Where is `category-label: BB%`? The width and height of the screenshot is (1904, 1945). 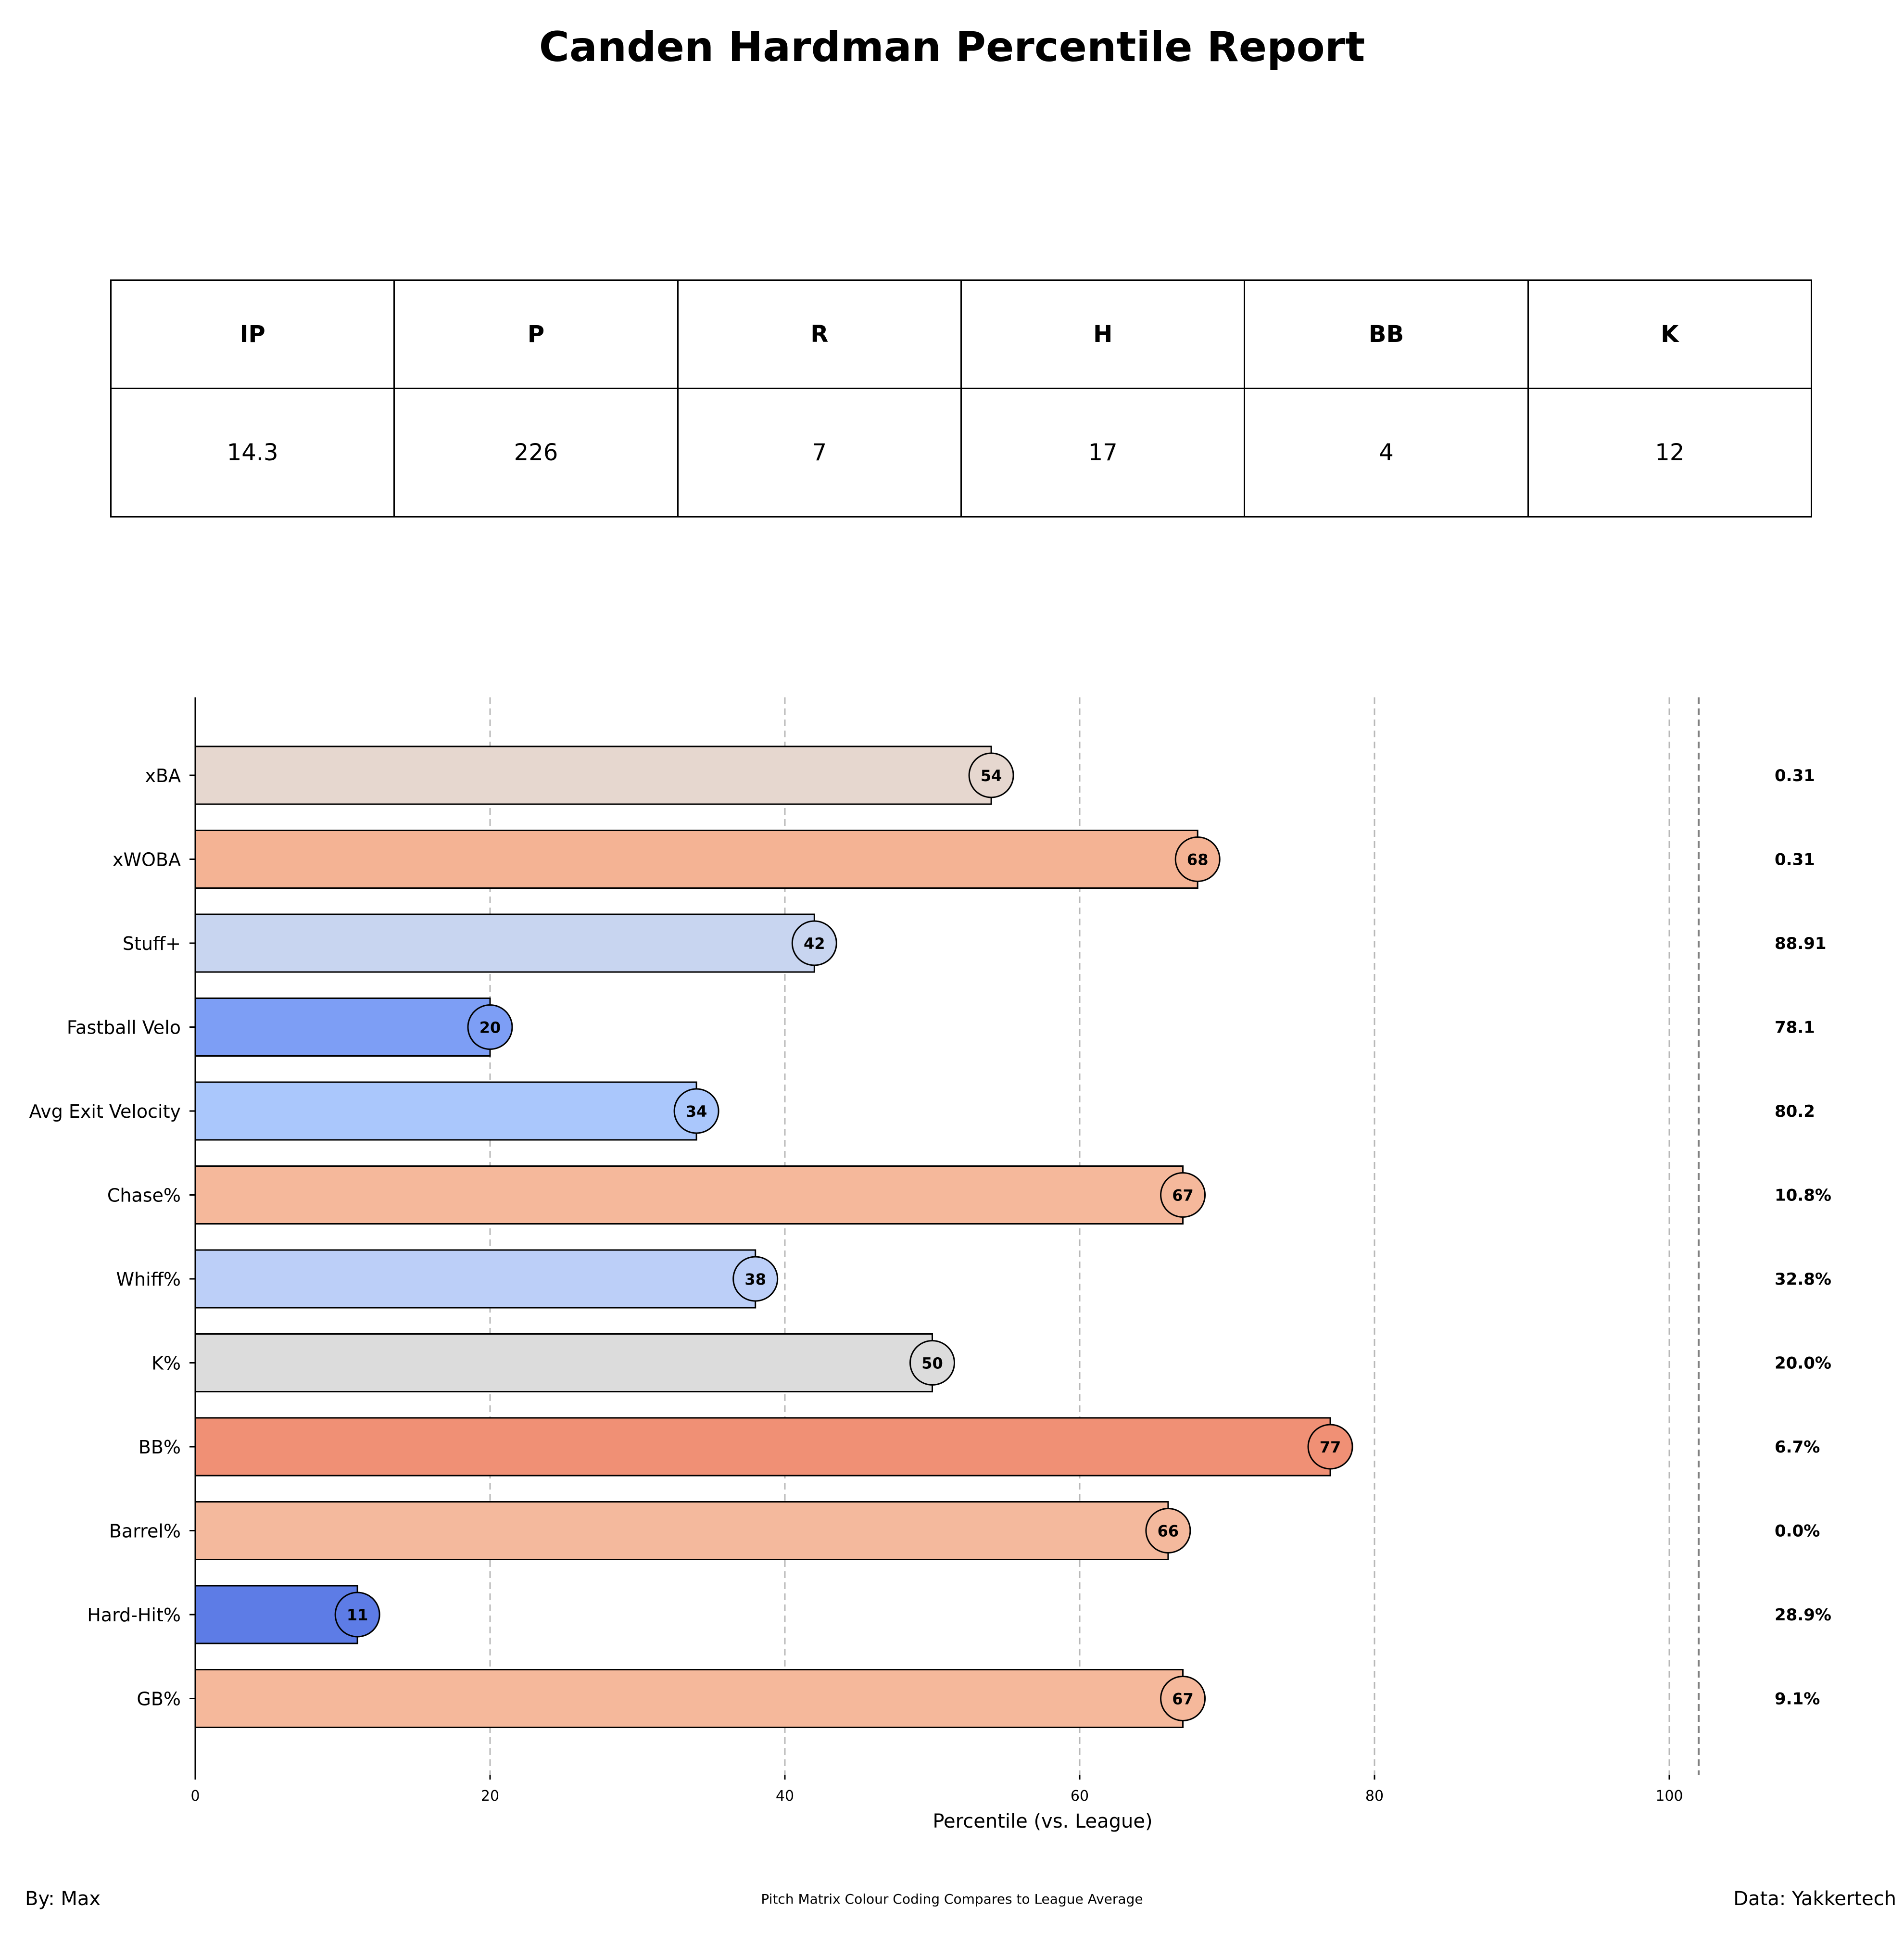 category-label: BB% is located at coordinates (160, 1448).